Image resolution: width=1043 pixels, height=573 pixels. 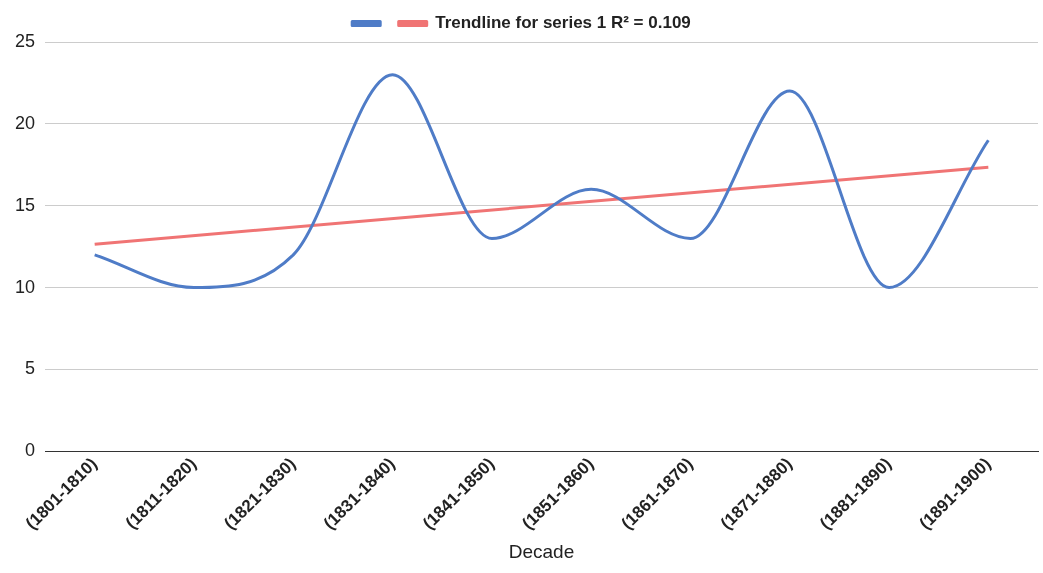 I want to click on y-tick-label: 5, so click(x=30, y=368).